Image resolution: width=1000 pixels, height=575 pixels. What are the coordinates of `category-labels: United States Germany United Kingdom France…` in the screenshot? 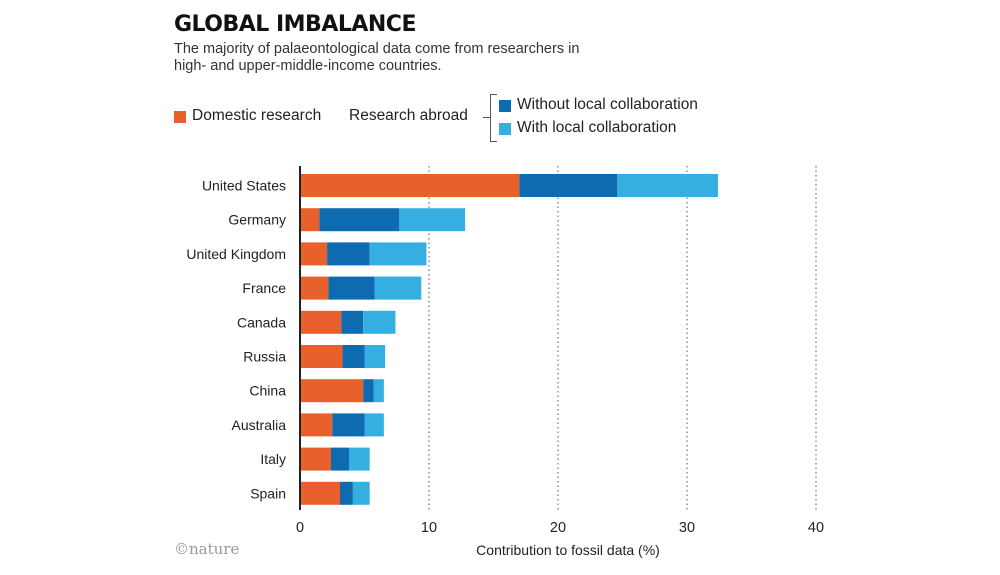 It's located at (236, 340).